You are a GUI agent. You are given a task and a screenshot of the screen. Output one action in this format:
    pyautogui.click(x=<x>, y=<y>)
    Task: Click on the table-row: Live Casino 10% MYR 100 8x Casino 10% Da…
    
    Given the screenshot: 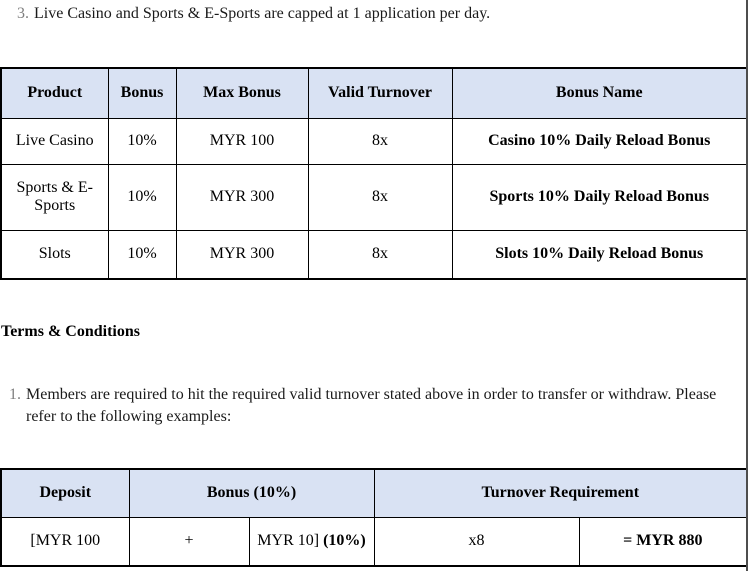 What is the action you would take?
    pyautogui.click(x=373, y=141)
    